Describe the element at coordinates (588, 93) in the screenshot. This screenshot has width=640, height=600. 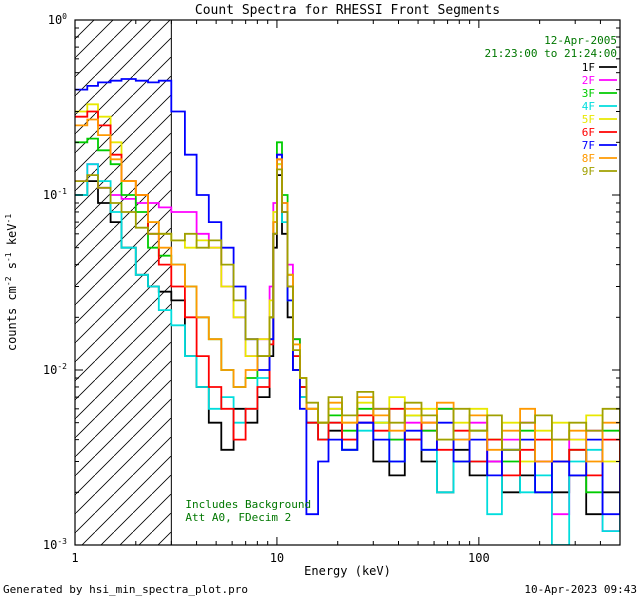
I see `legend-label-3F: 3F` at that location.